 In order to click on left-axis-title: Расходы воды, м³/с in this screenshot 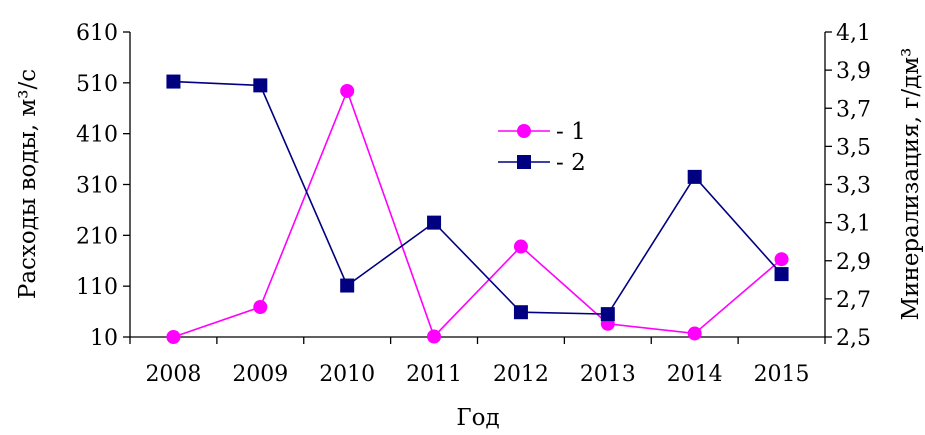, I will do `click(28, 184)`.